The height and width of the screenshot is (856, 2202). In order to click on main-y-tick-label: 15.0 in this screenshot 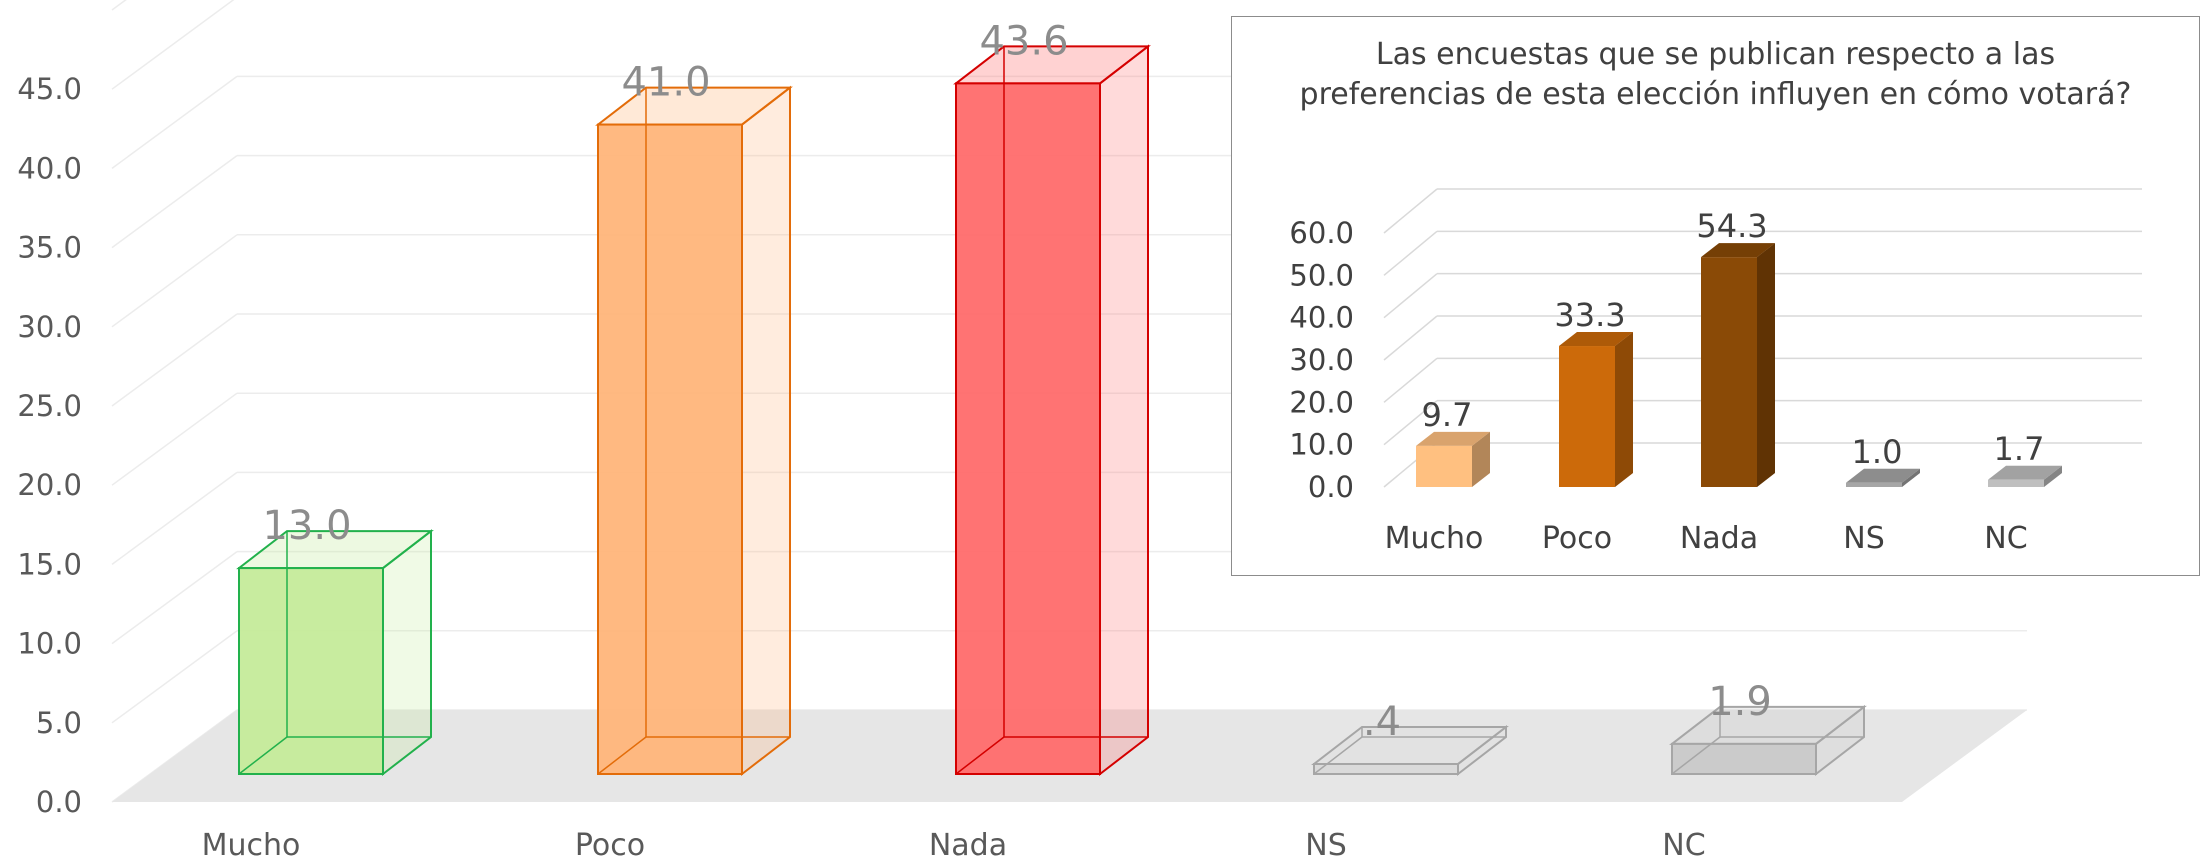, I will do `click(49, 564)`.